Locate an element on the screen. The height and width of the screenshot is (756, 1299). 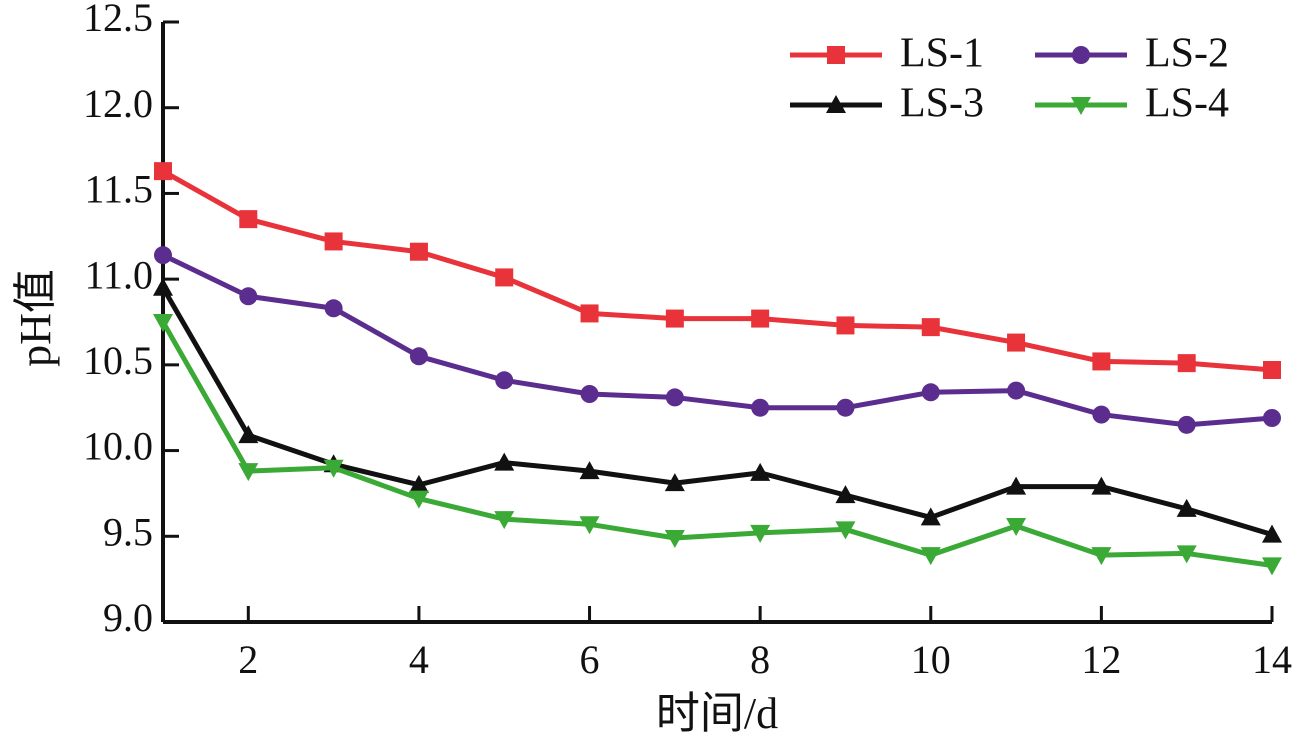
x-tick-label: 14 is located at coordinates (1272, 659).